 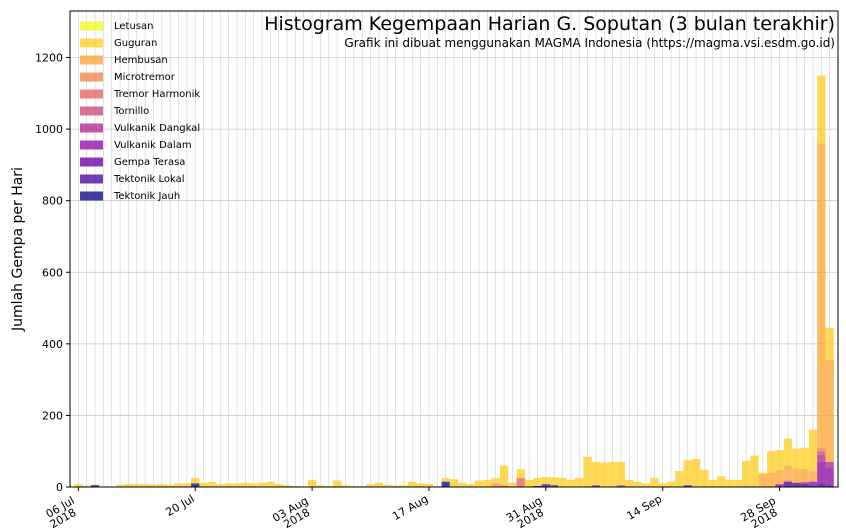 I want to click on y-tick-label: 1000, so click(x=49, y=129).